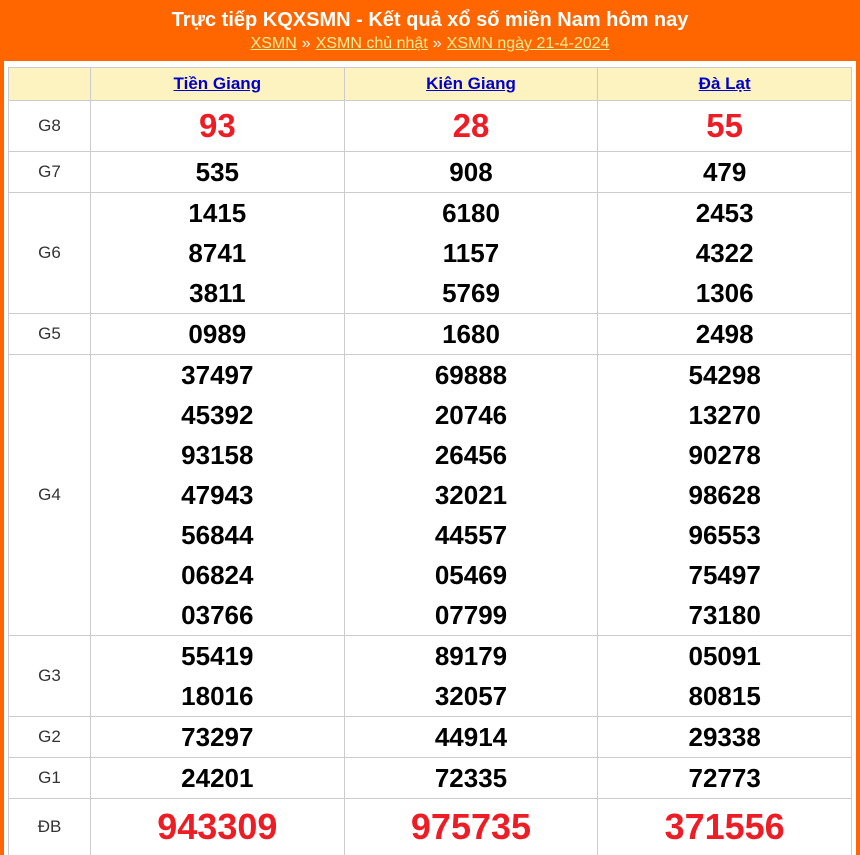  I want to click on result-cell: 28, so click(471, 126).